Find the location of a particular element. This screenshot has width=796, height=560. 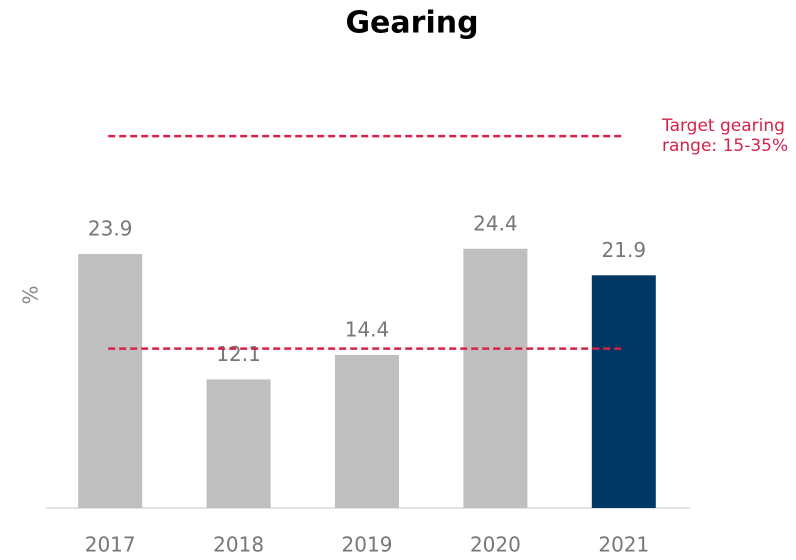

value-label: 14.4 is located at coordinates (367, 330).